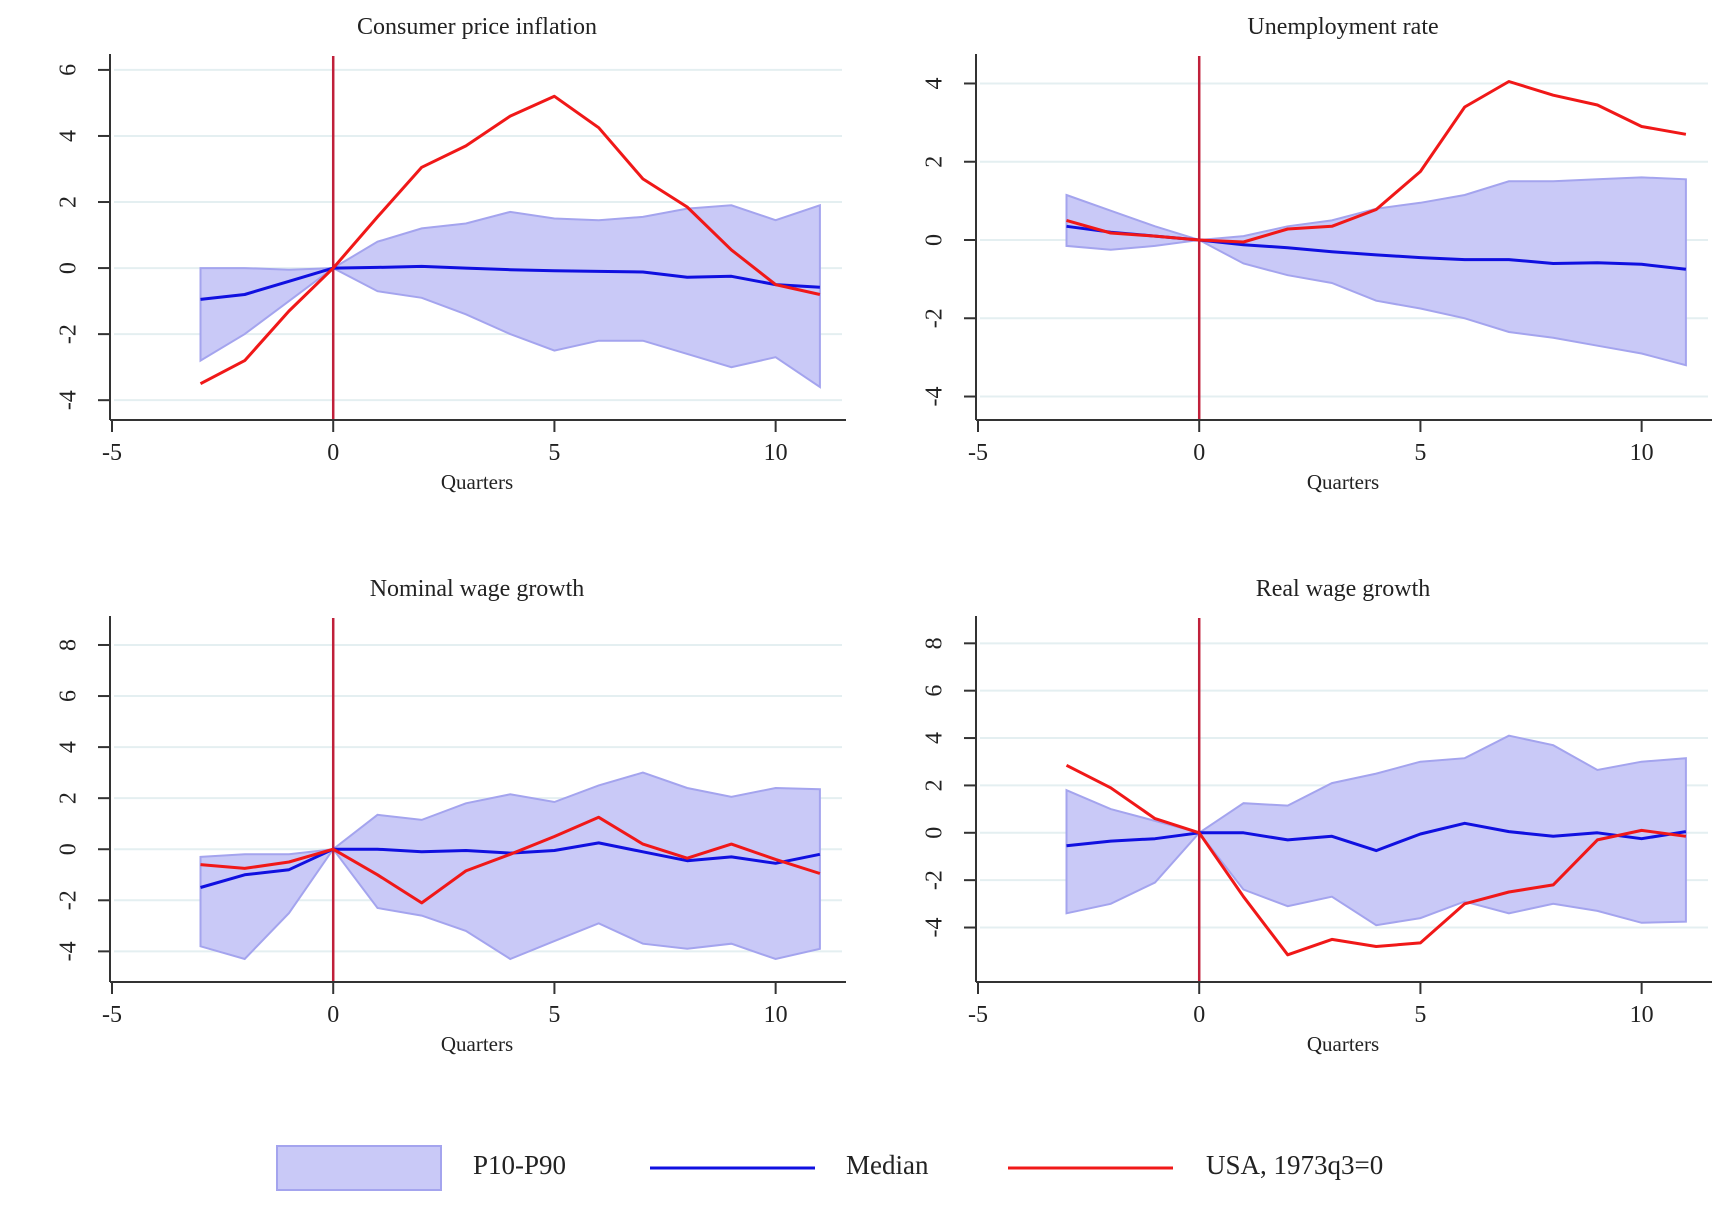 This screenshot has width=1720, height=1206. I want to click on legend-label-band: P10-P90, so click(519, 1165).